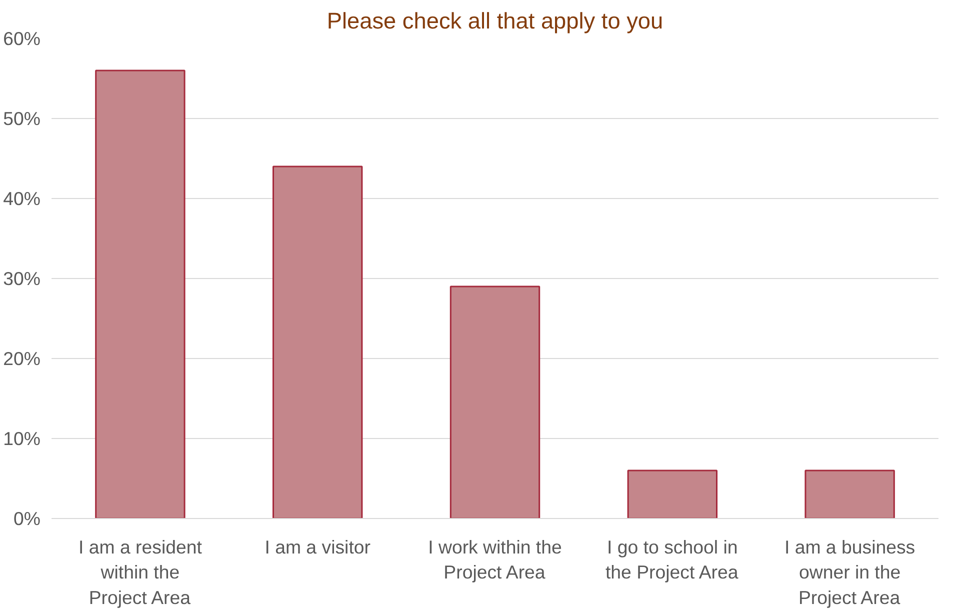 The width and height of the screenshot is (960, 612). I want to click on y-tick-label: 40%, so click(22, 198).